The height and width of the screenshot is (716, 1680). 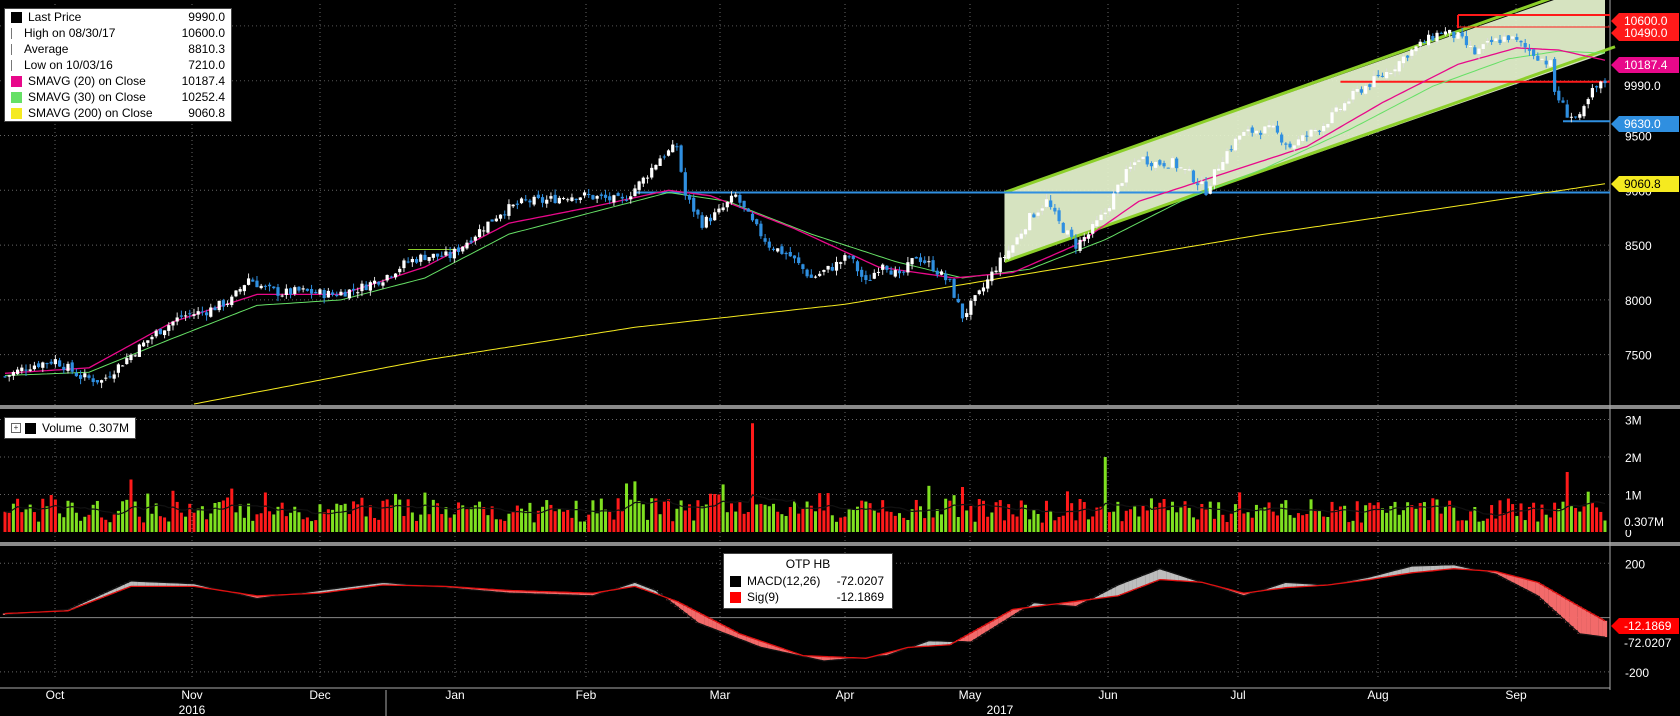 I want to click on high-marker-icon, so click(x=14, y=33).